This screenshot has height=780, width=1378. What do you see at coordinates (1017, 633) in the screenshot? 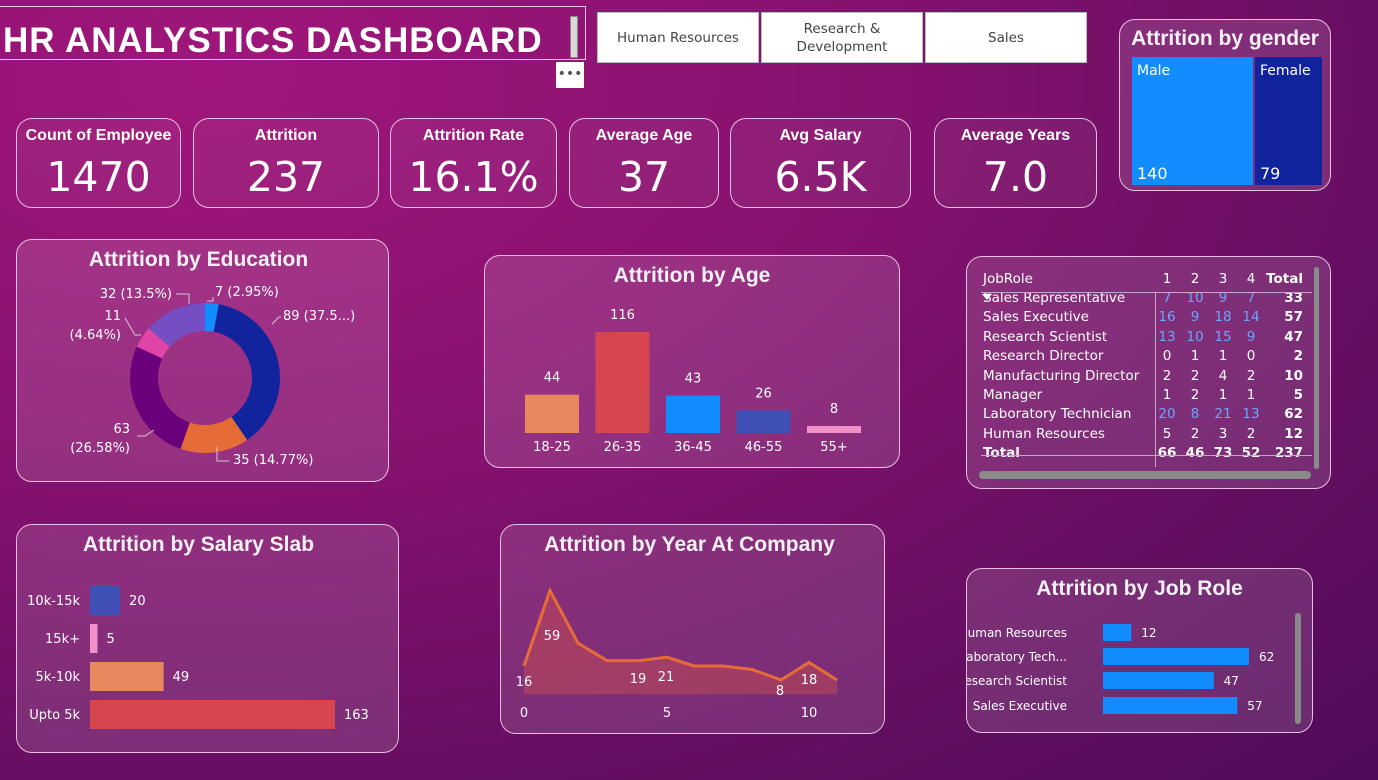
I see `category-label: Human Resources` at bounding box center [1017, 633].